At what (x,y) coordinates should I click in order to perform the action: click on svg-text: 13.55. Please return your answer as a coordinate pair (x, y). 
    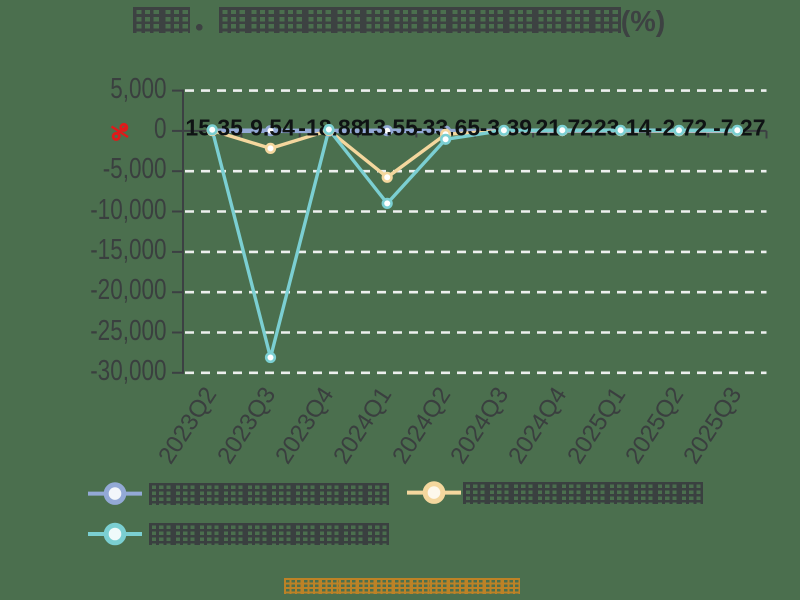
    Looking at the image, I should click on (389, 127).